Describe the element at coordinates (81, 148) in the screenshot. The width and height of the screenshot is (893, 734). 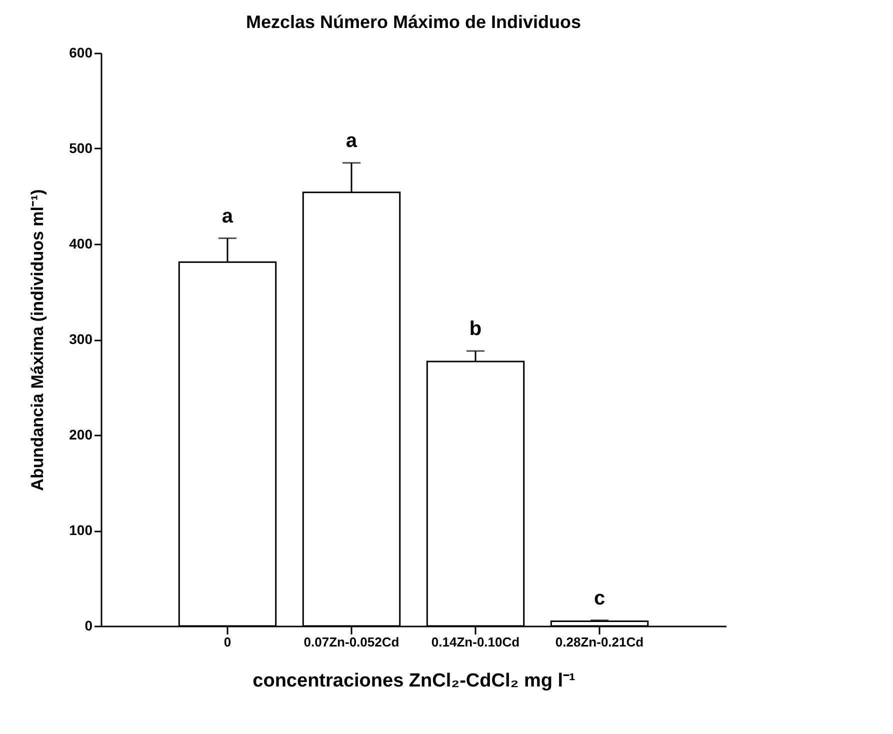
I see `y-tick-label: 500` at that location.